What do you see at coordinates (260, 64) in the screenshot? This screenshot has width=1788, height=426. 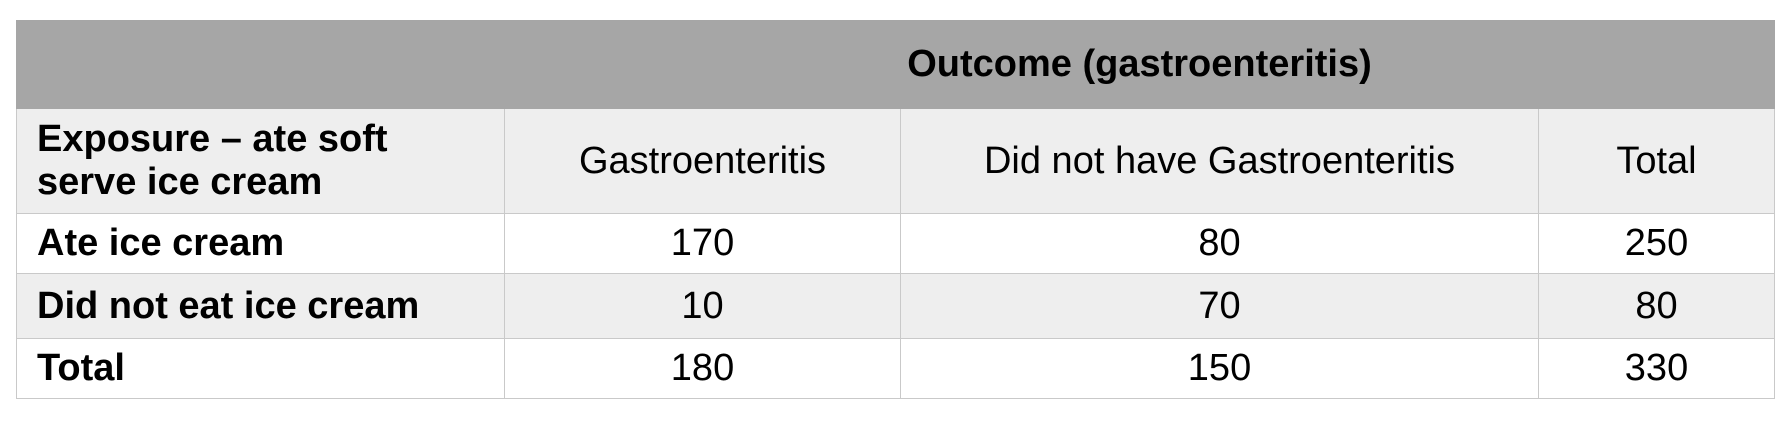 I see `title-empty-cell` at bounding box center [260, 64].